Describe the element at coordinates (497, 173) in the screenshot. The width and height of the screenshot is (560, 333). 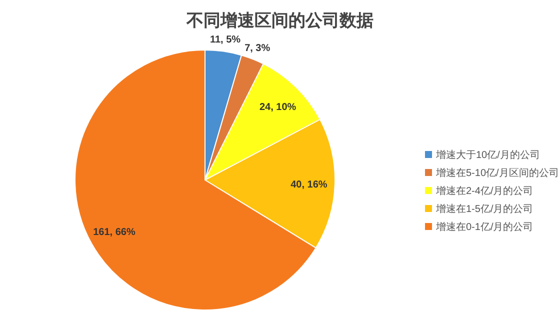
I see `legend-label: 增速在5-10亿/月区间的公司` at that location.